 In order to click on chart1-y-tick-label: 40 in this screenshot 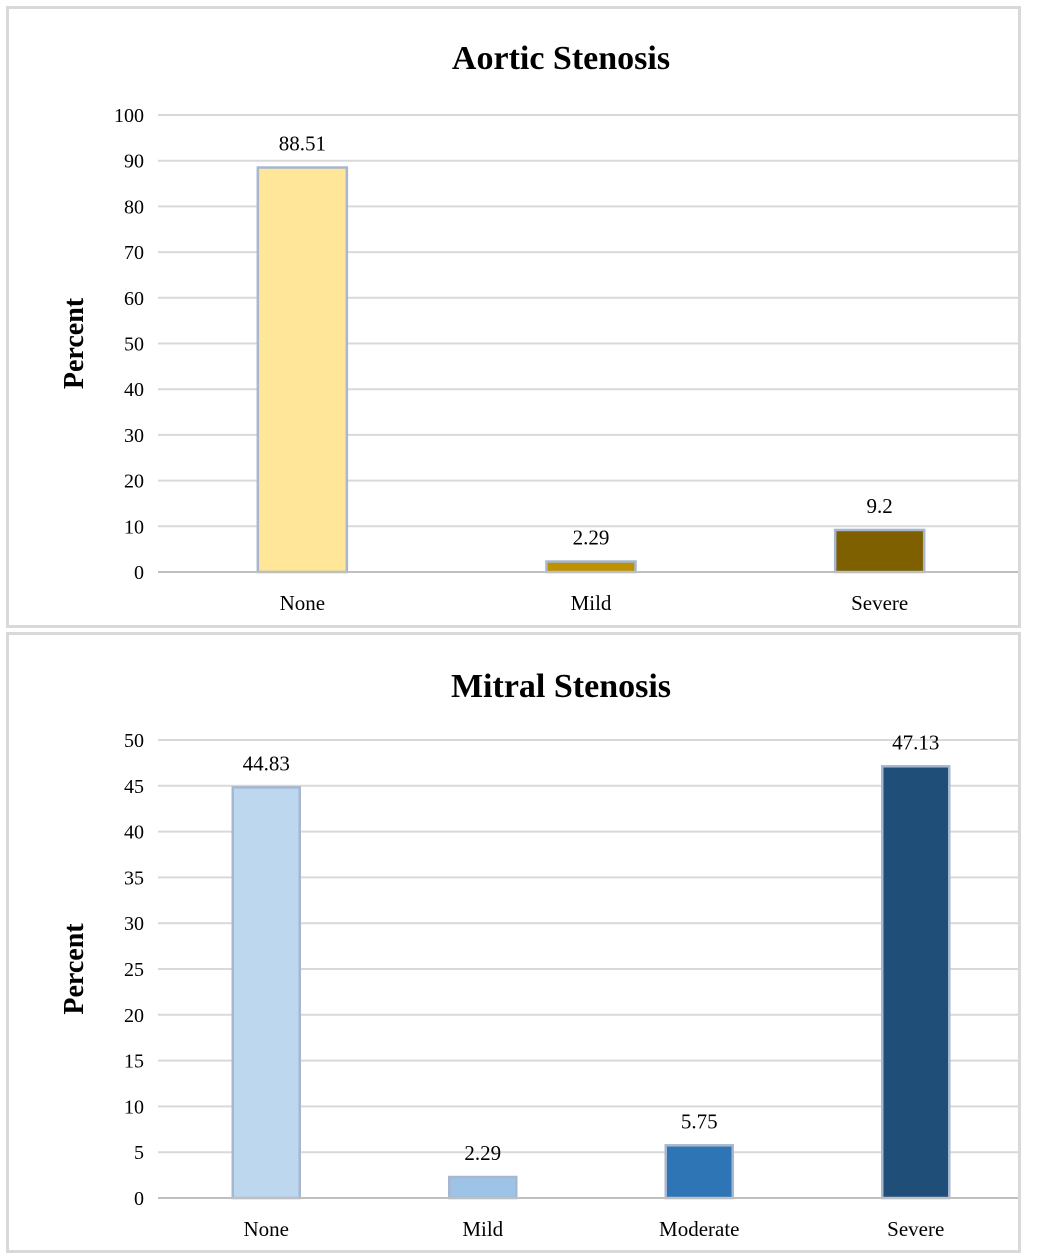, I will do `click(134, 833)`.